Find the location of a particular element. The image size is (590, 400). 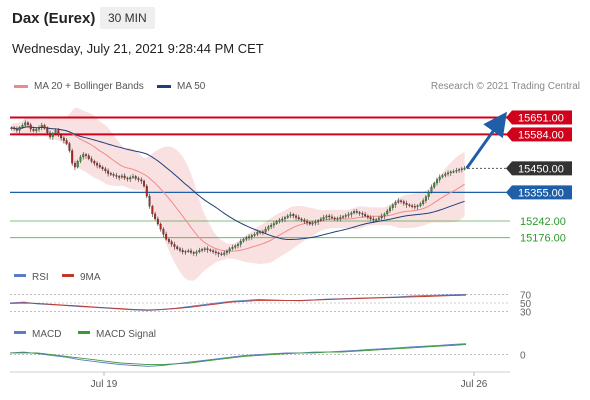

timestamp: Wednesday, July 21, 2021 9:28:44 PM CET is located at coordinates (138, 48).